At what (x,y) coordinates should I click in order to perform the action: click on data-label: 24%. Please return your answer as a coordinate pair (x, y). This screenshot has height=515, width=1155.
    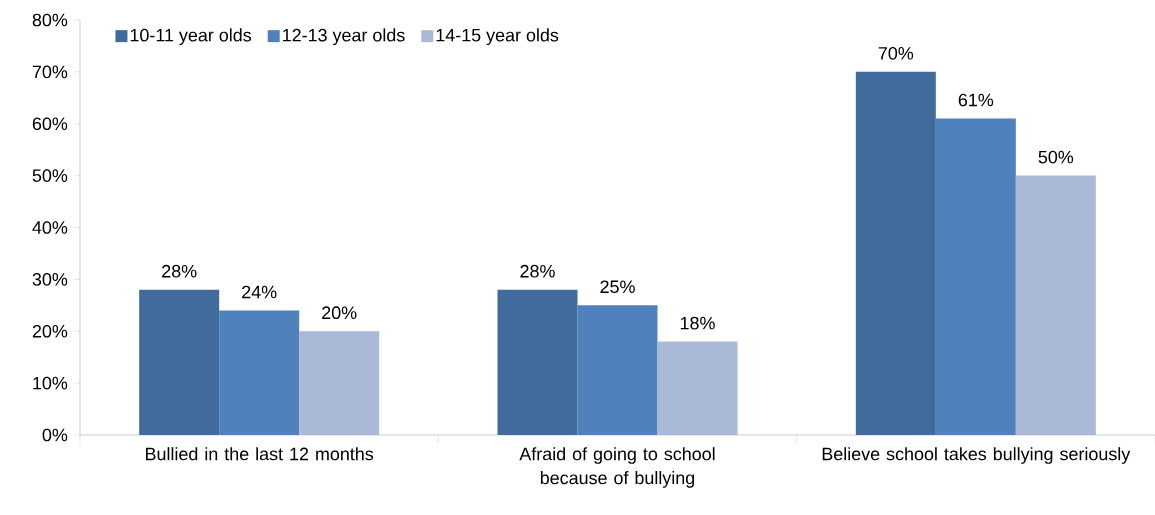
    Looking at the image, I should click on (259, 292).